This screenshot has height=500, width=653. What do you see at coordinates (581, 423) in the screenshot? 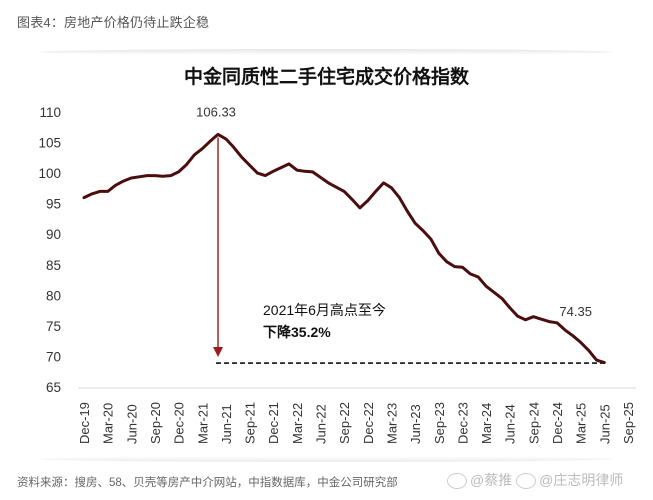
I see `x-tick-label: Mar-25` at bounding box center [581, 423].